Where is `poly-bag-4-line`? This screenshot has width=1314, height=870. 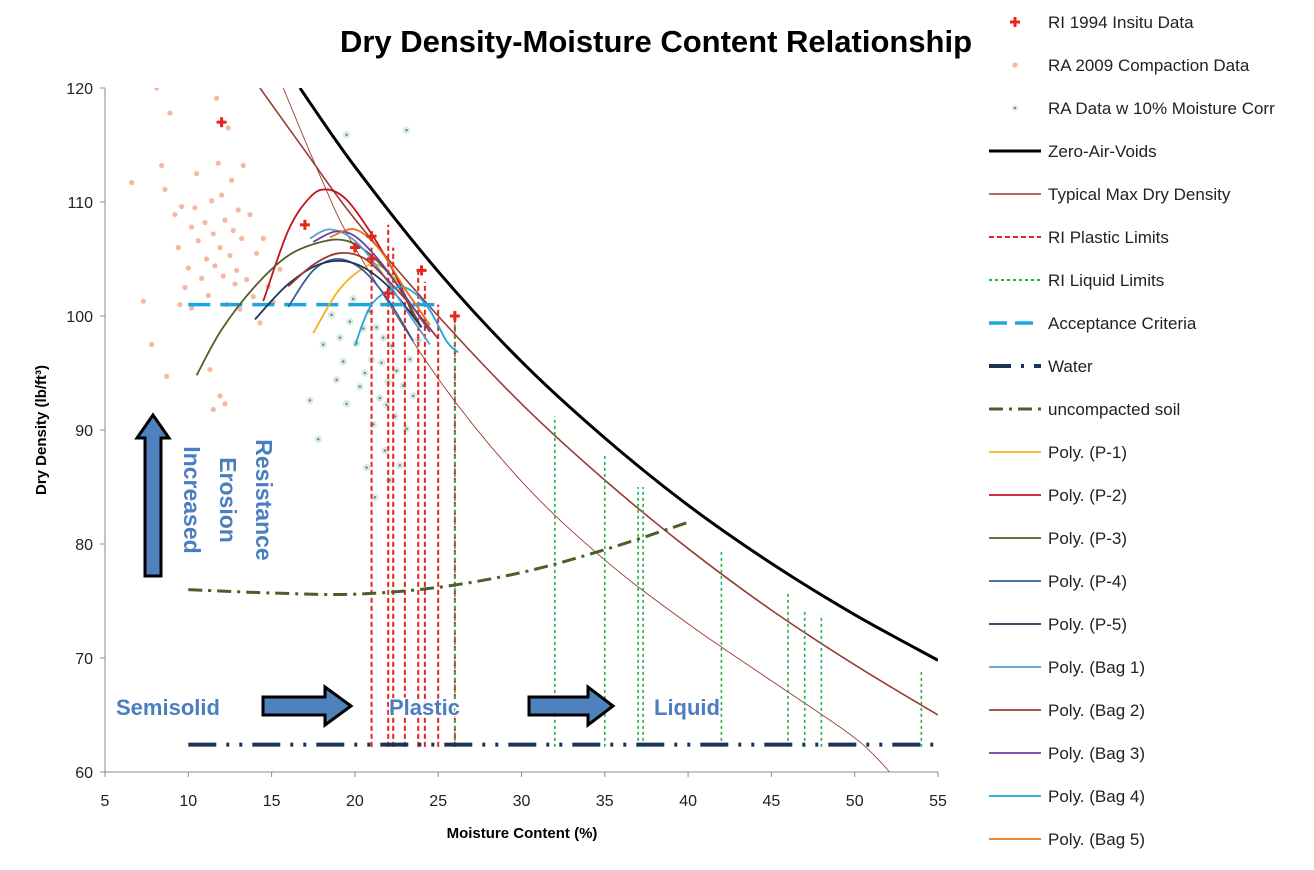
poly-bag-4-line is located at coordinates (406, 319).